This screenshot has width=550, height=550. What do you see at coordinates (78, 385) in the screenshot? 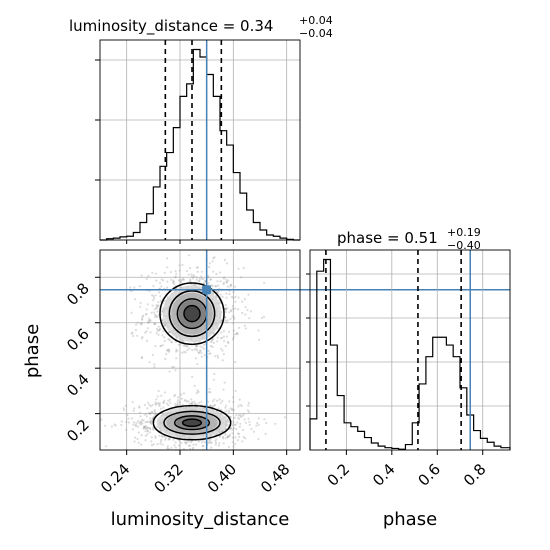
I see `y-tick-label: 0.4` at bounding box center [78, 385].